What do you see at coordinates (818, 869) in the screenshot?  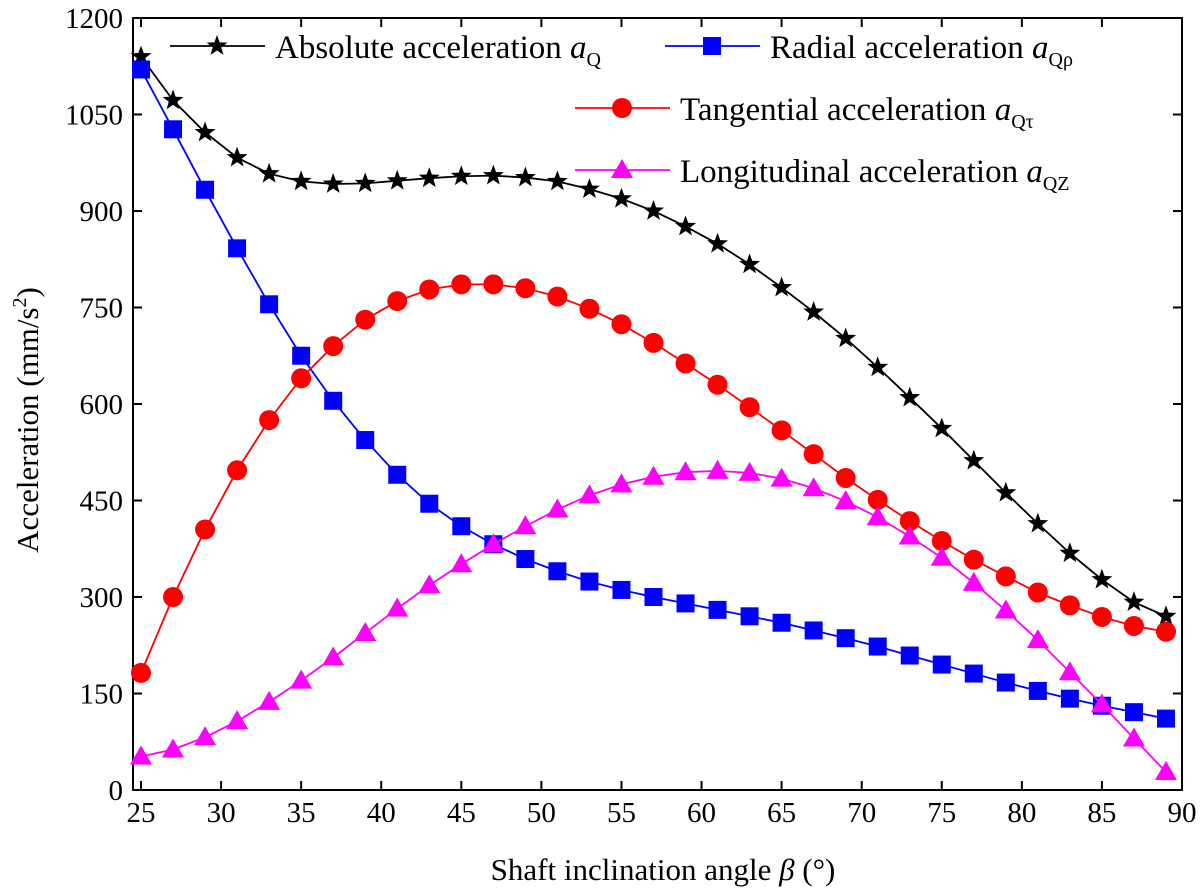 I see `x-axis-title-unit: (°)` at bounding box center [818, 869].